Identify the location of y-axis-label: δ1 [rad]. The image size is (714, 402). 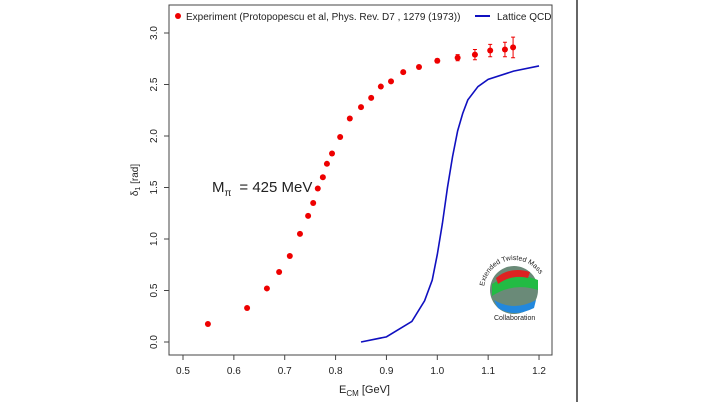
(136, 180).